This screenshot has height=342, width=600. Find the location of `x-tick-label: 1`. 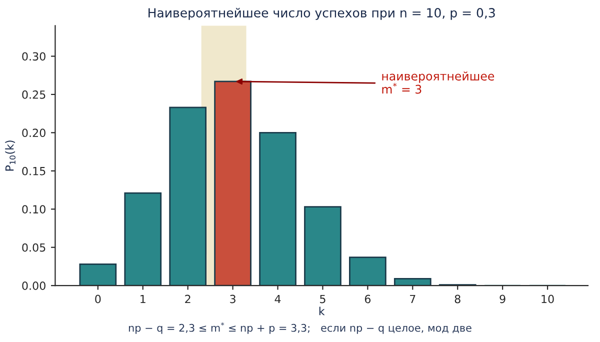

x-tick-label: 1 is located at coordinates (143, 299).